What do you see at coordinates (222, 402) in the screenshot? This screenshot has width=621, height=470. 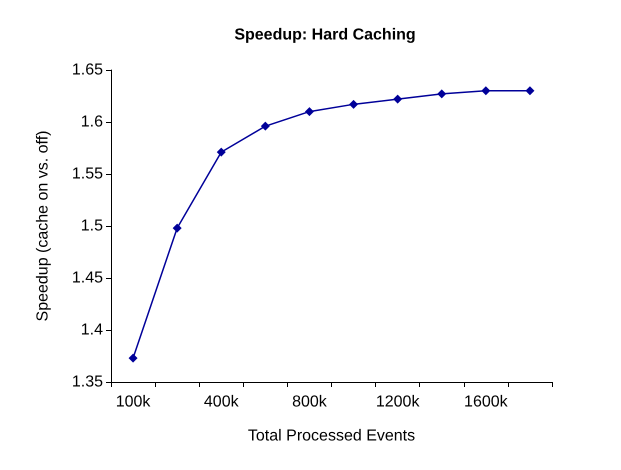 I see `x-tick-label: 400k` at bounding box center [222, 402].